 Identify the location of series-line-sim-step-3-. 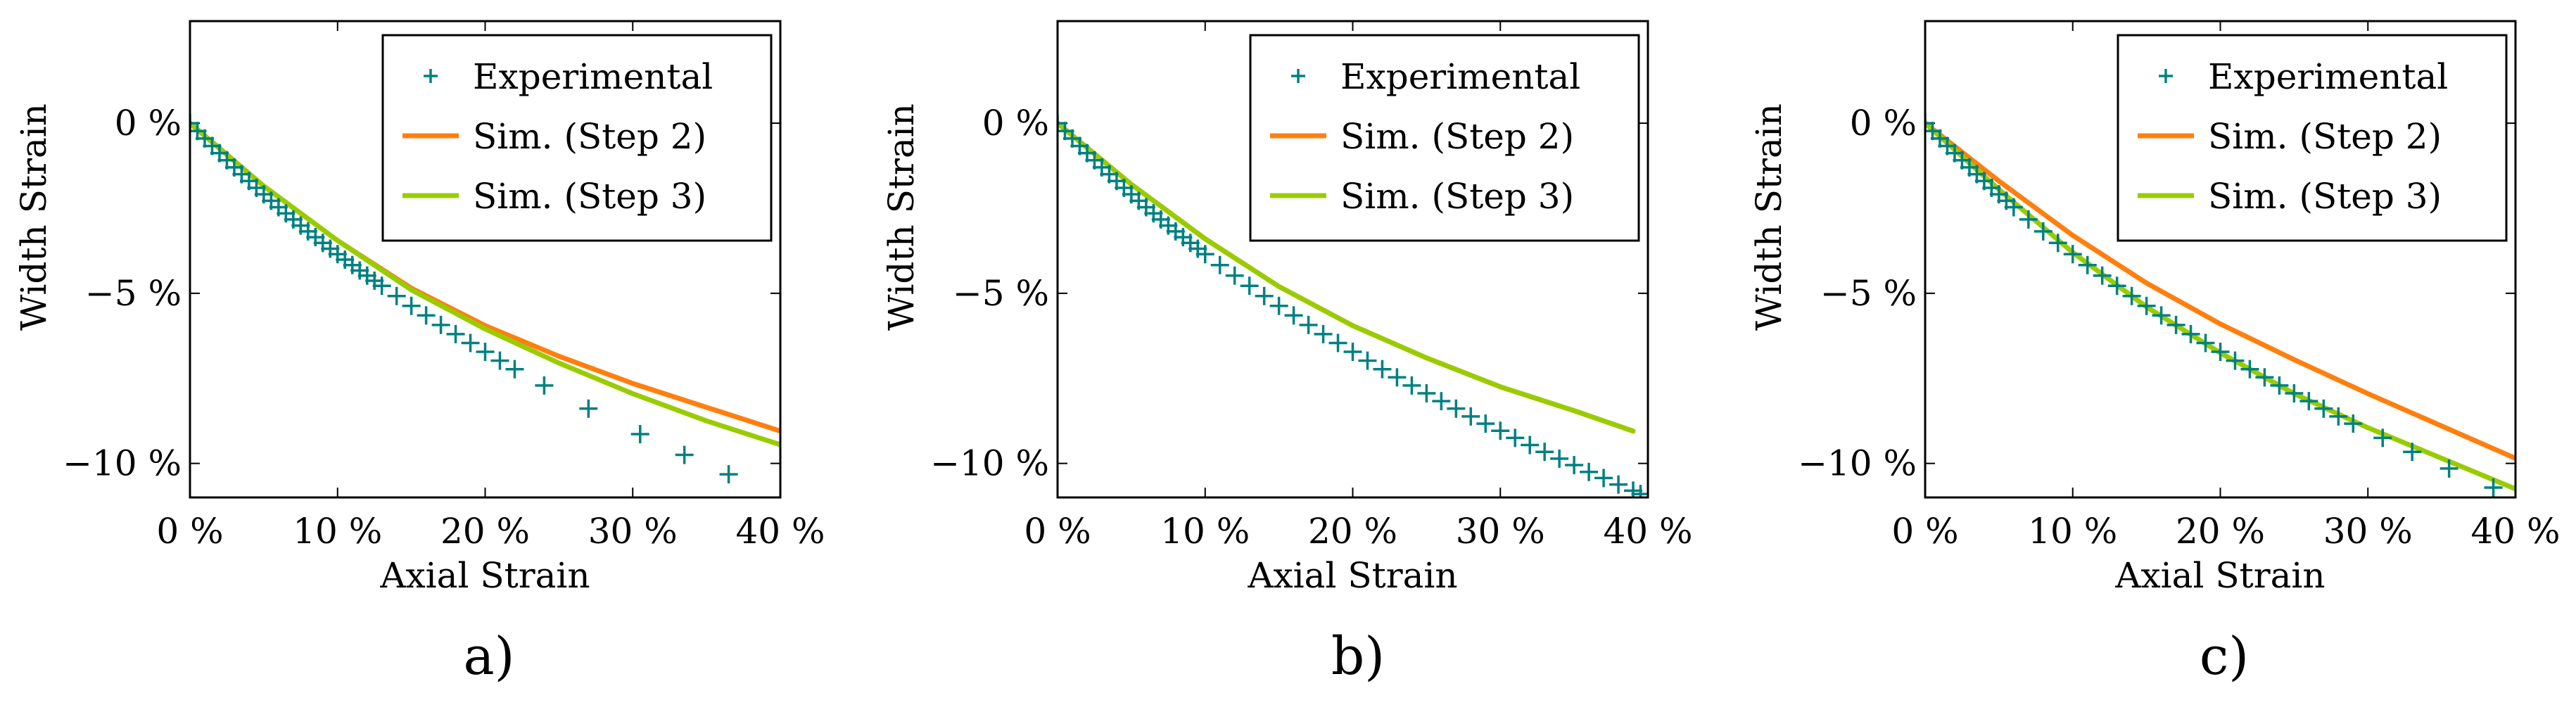
(485, 284).